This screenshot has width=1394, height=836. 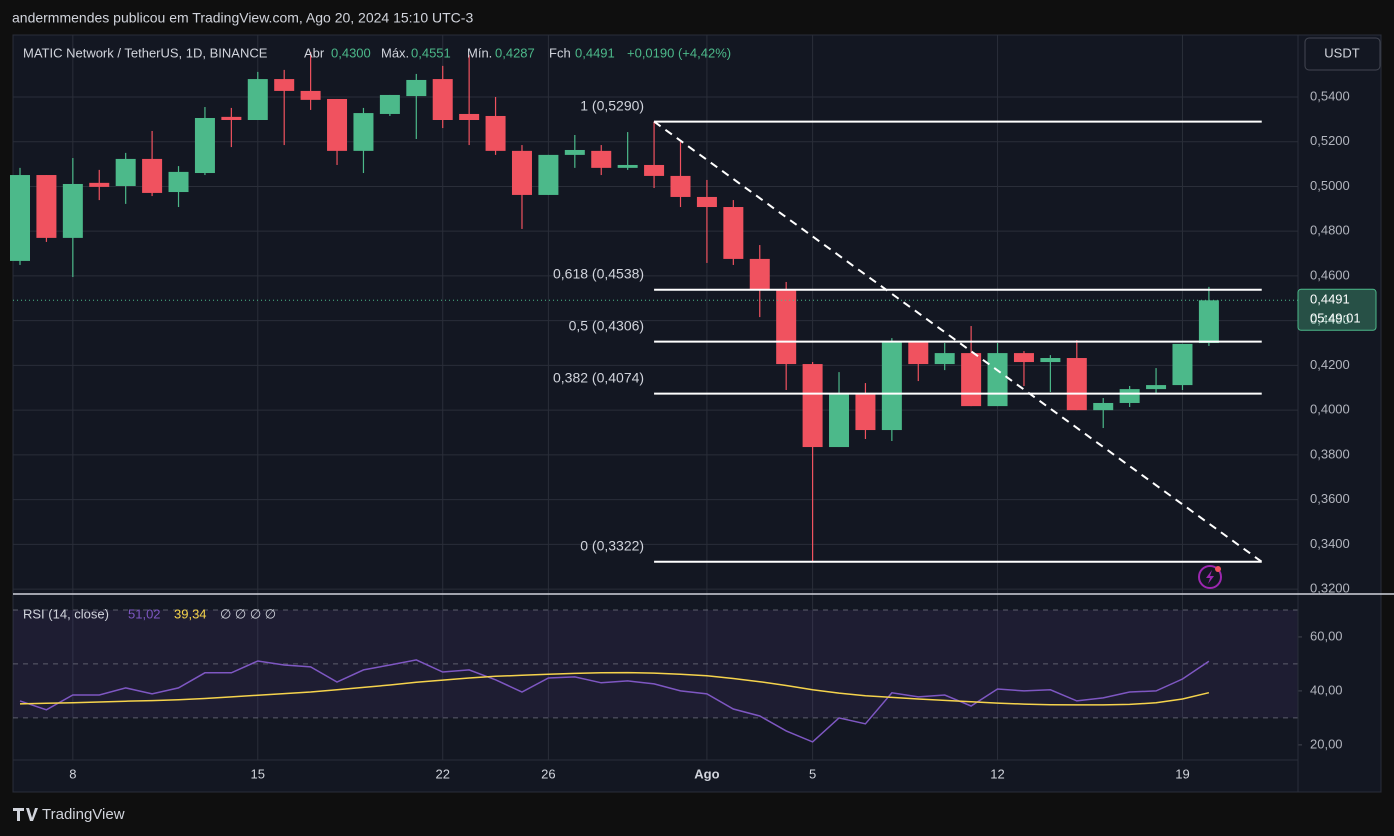 What do you see at coordinates (1330, 588) in the screenshot?
I see `y-tick-label: 0,3200` at bounding box center [1330, 588].